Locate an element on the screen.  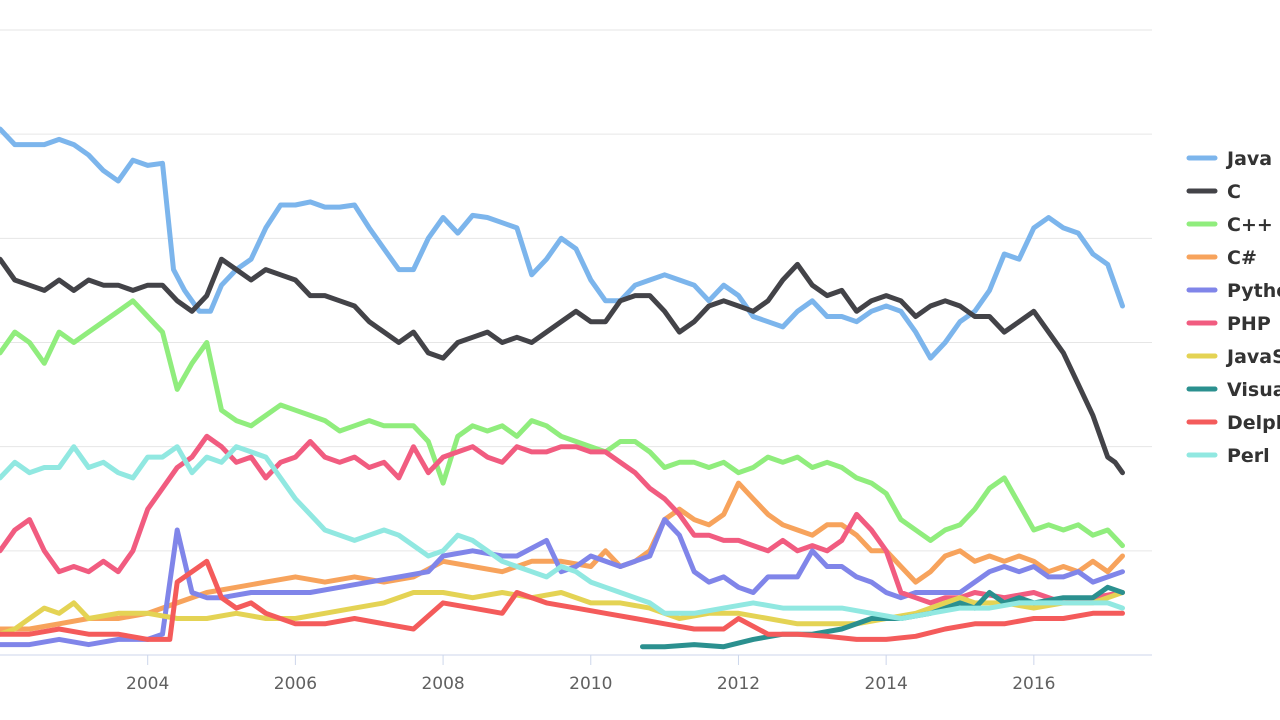
legend-item-c: C is located at coordinates (1213, 192).